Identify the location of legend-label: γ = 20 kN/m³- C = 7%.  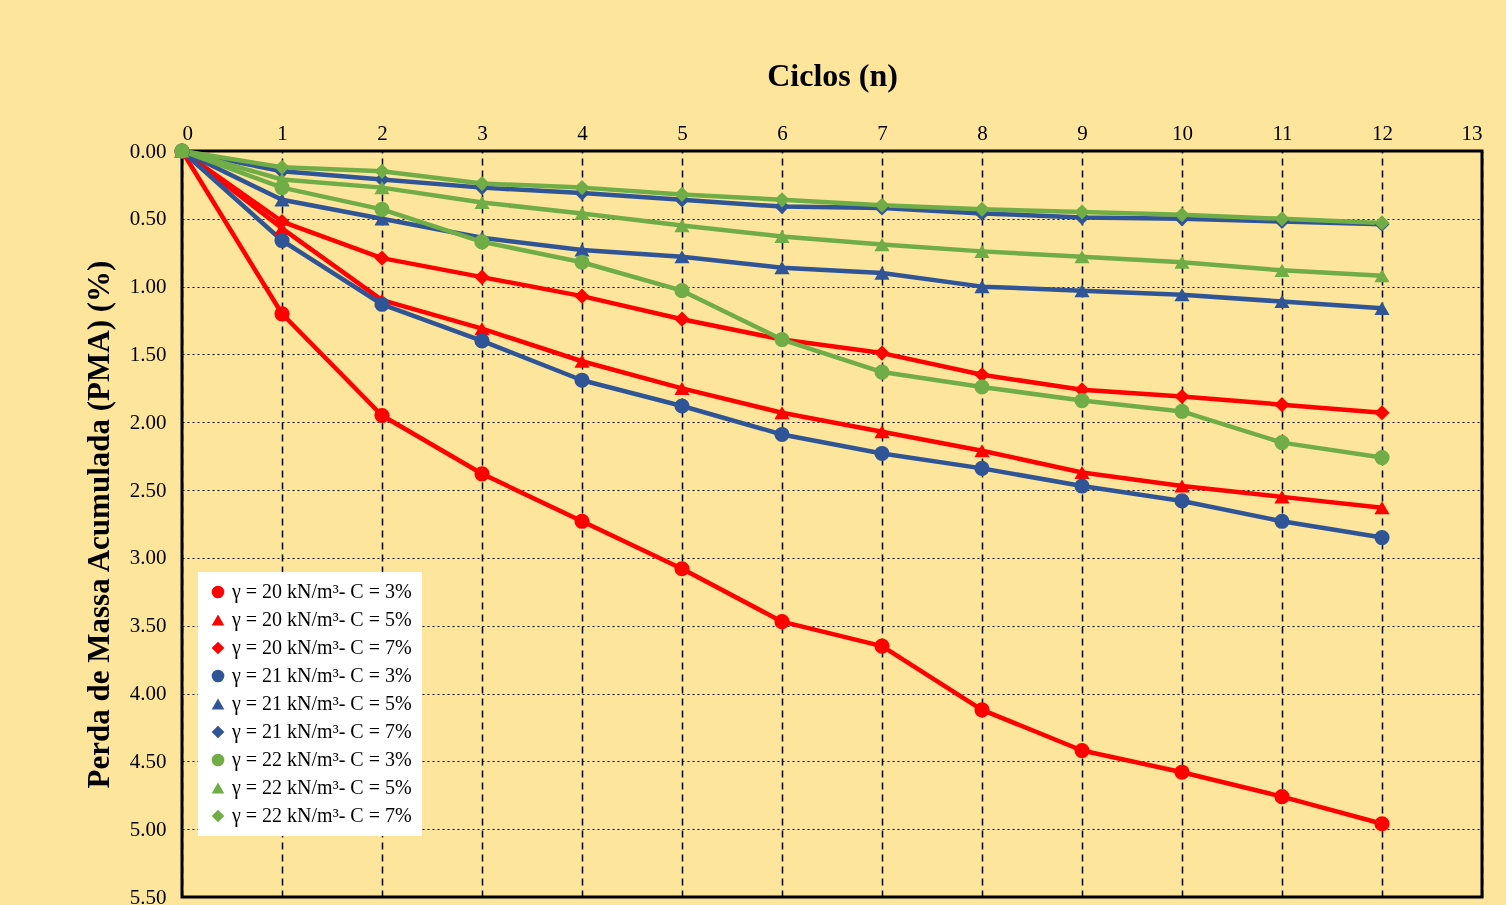
(321, 647).